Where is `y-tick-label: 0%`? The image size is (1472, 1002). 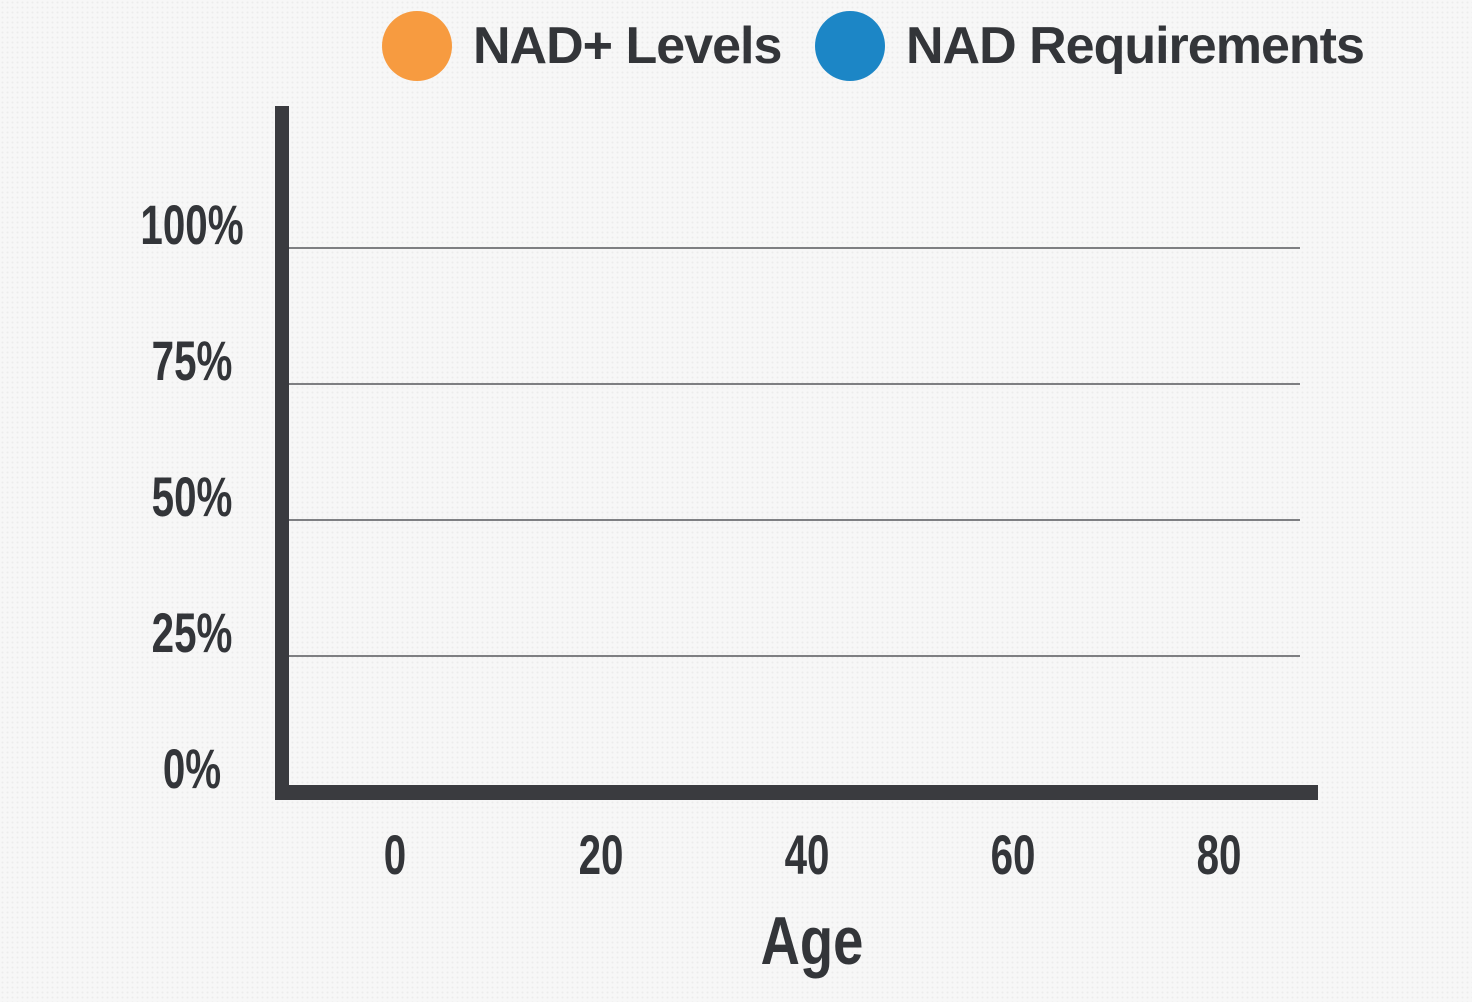 y-tick-label: 0% is located at coordinates (192, 768).